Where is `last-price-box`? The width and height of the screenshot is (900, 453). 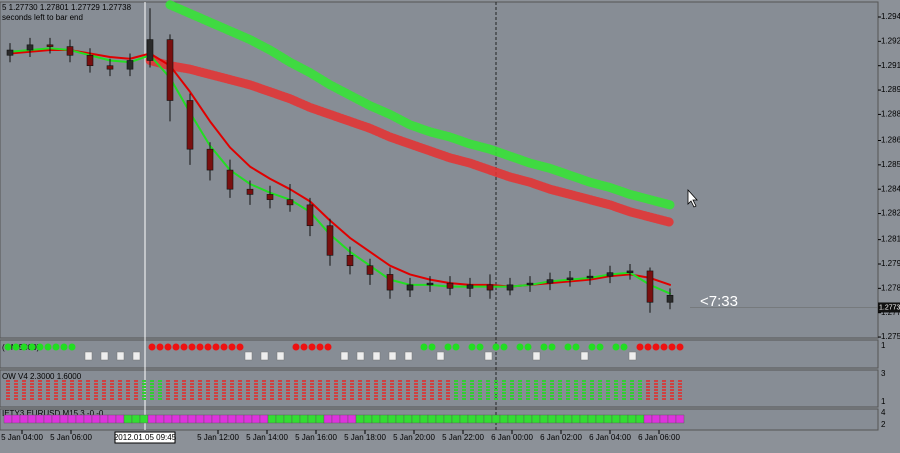
last-price-box is located at coordinates (889, 307).